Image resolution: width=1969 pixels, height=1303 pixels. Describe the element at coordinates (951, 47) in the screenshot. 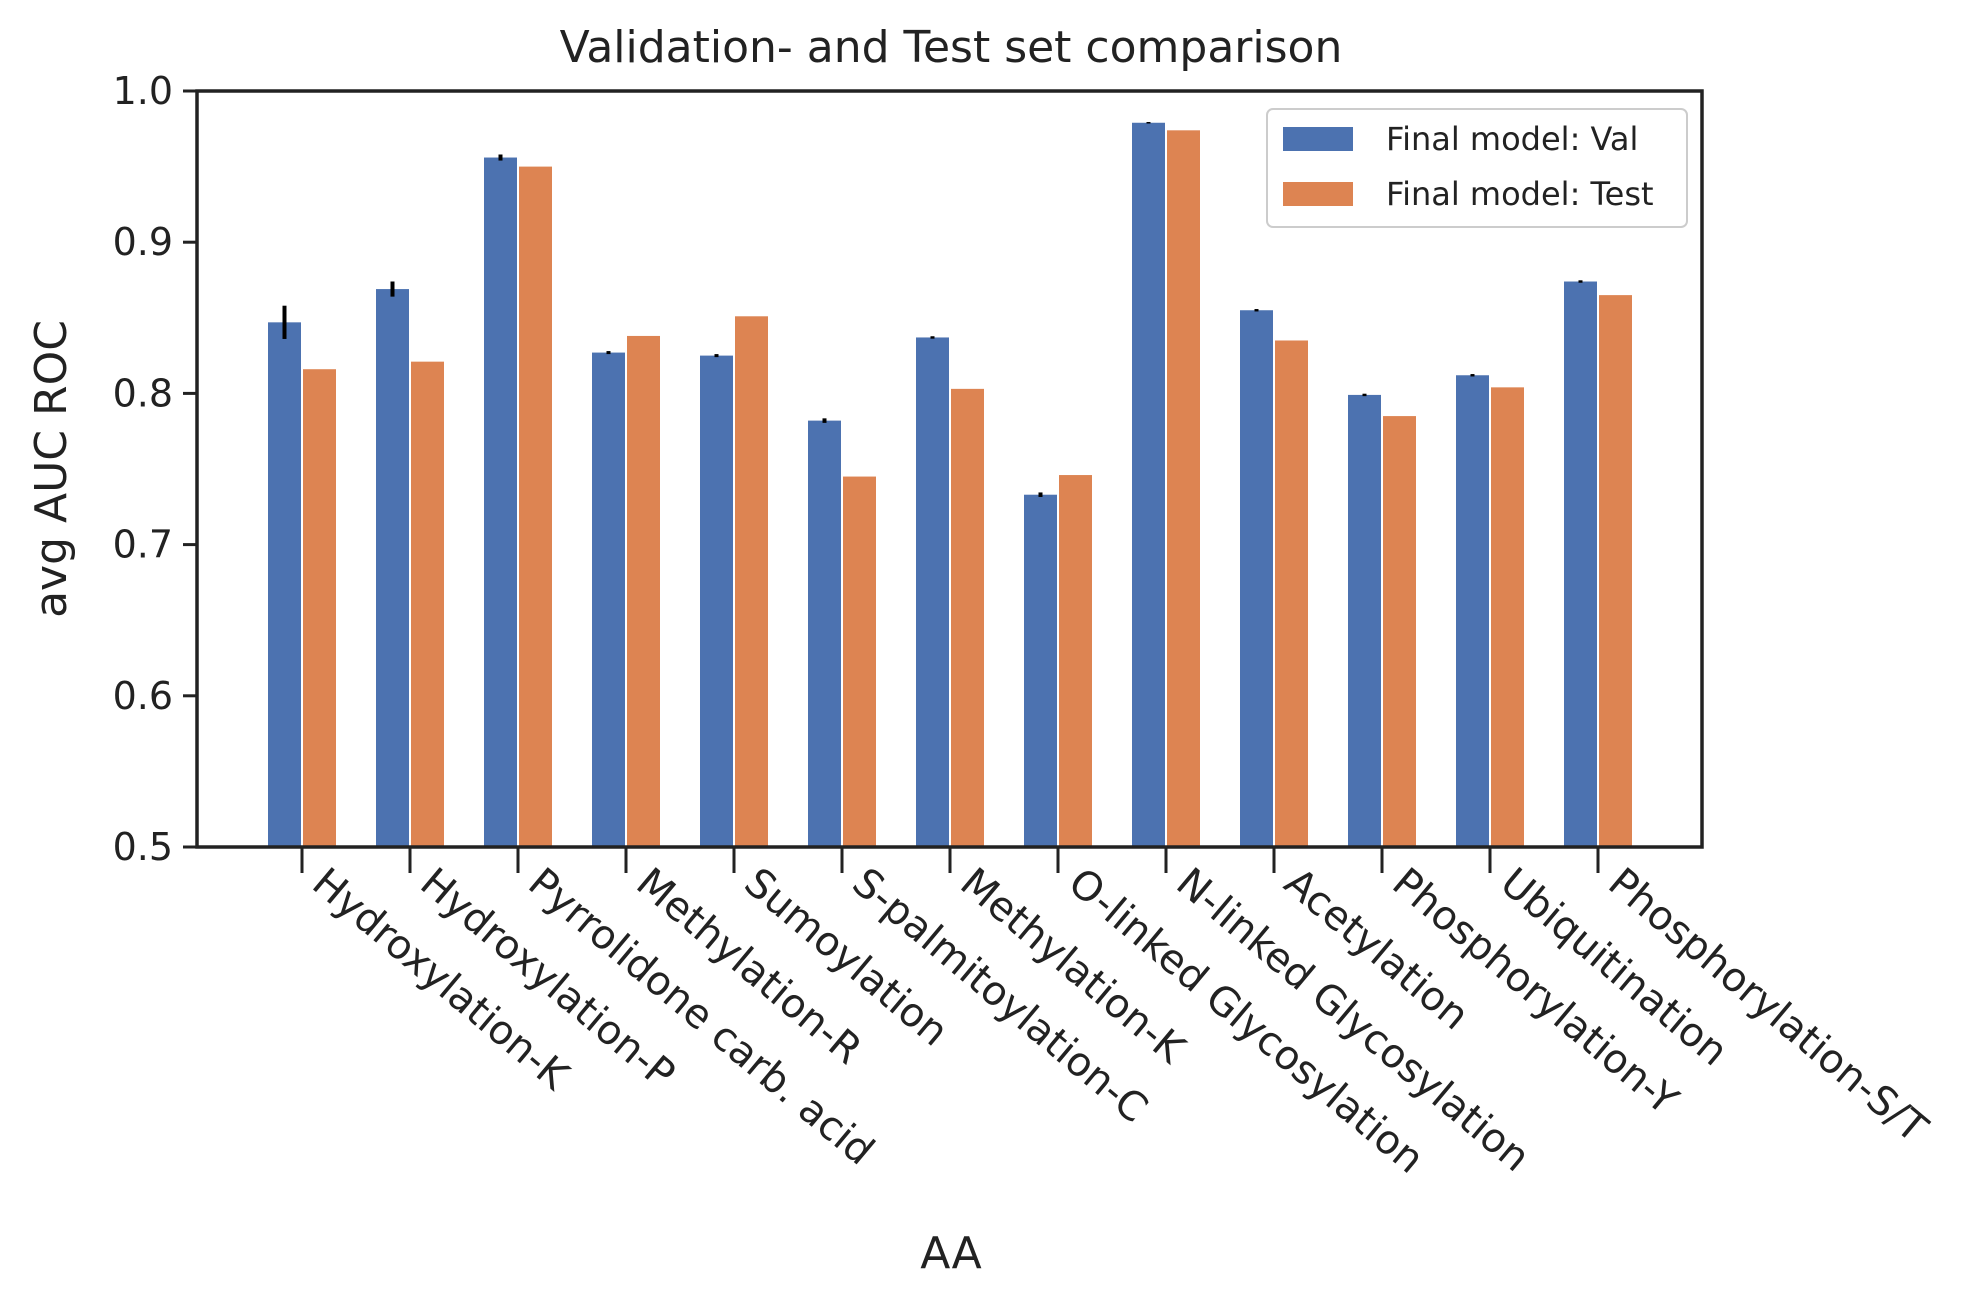

I see `chart-title: Validation- and Test set comparison` at that location.